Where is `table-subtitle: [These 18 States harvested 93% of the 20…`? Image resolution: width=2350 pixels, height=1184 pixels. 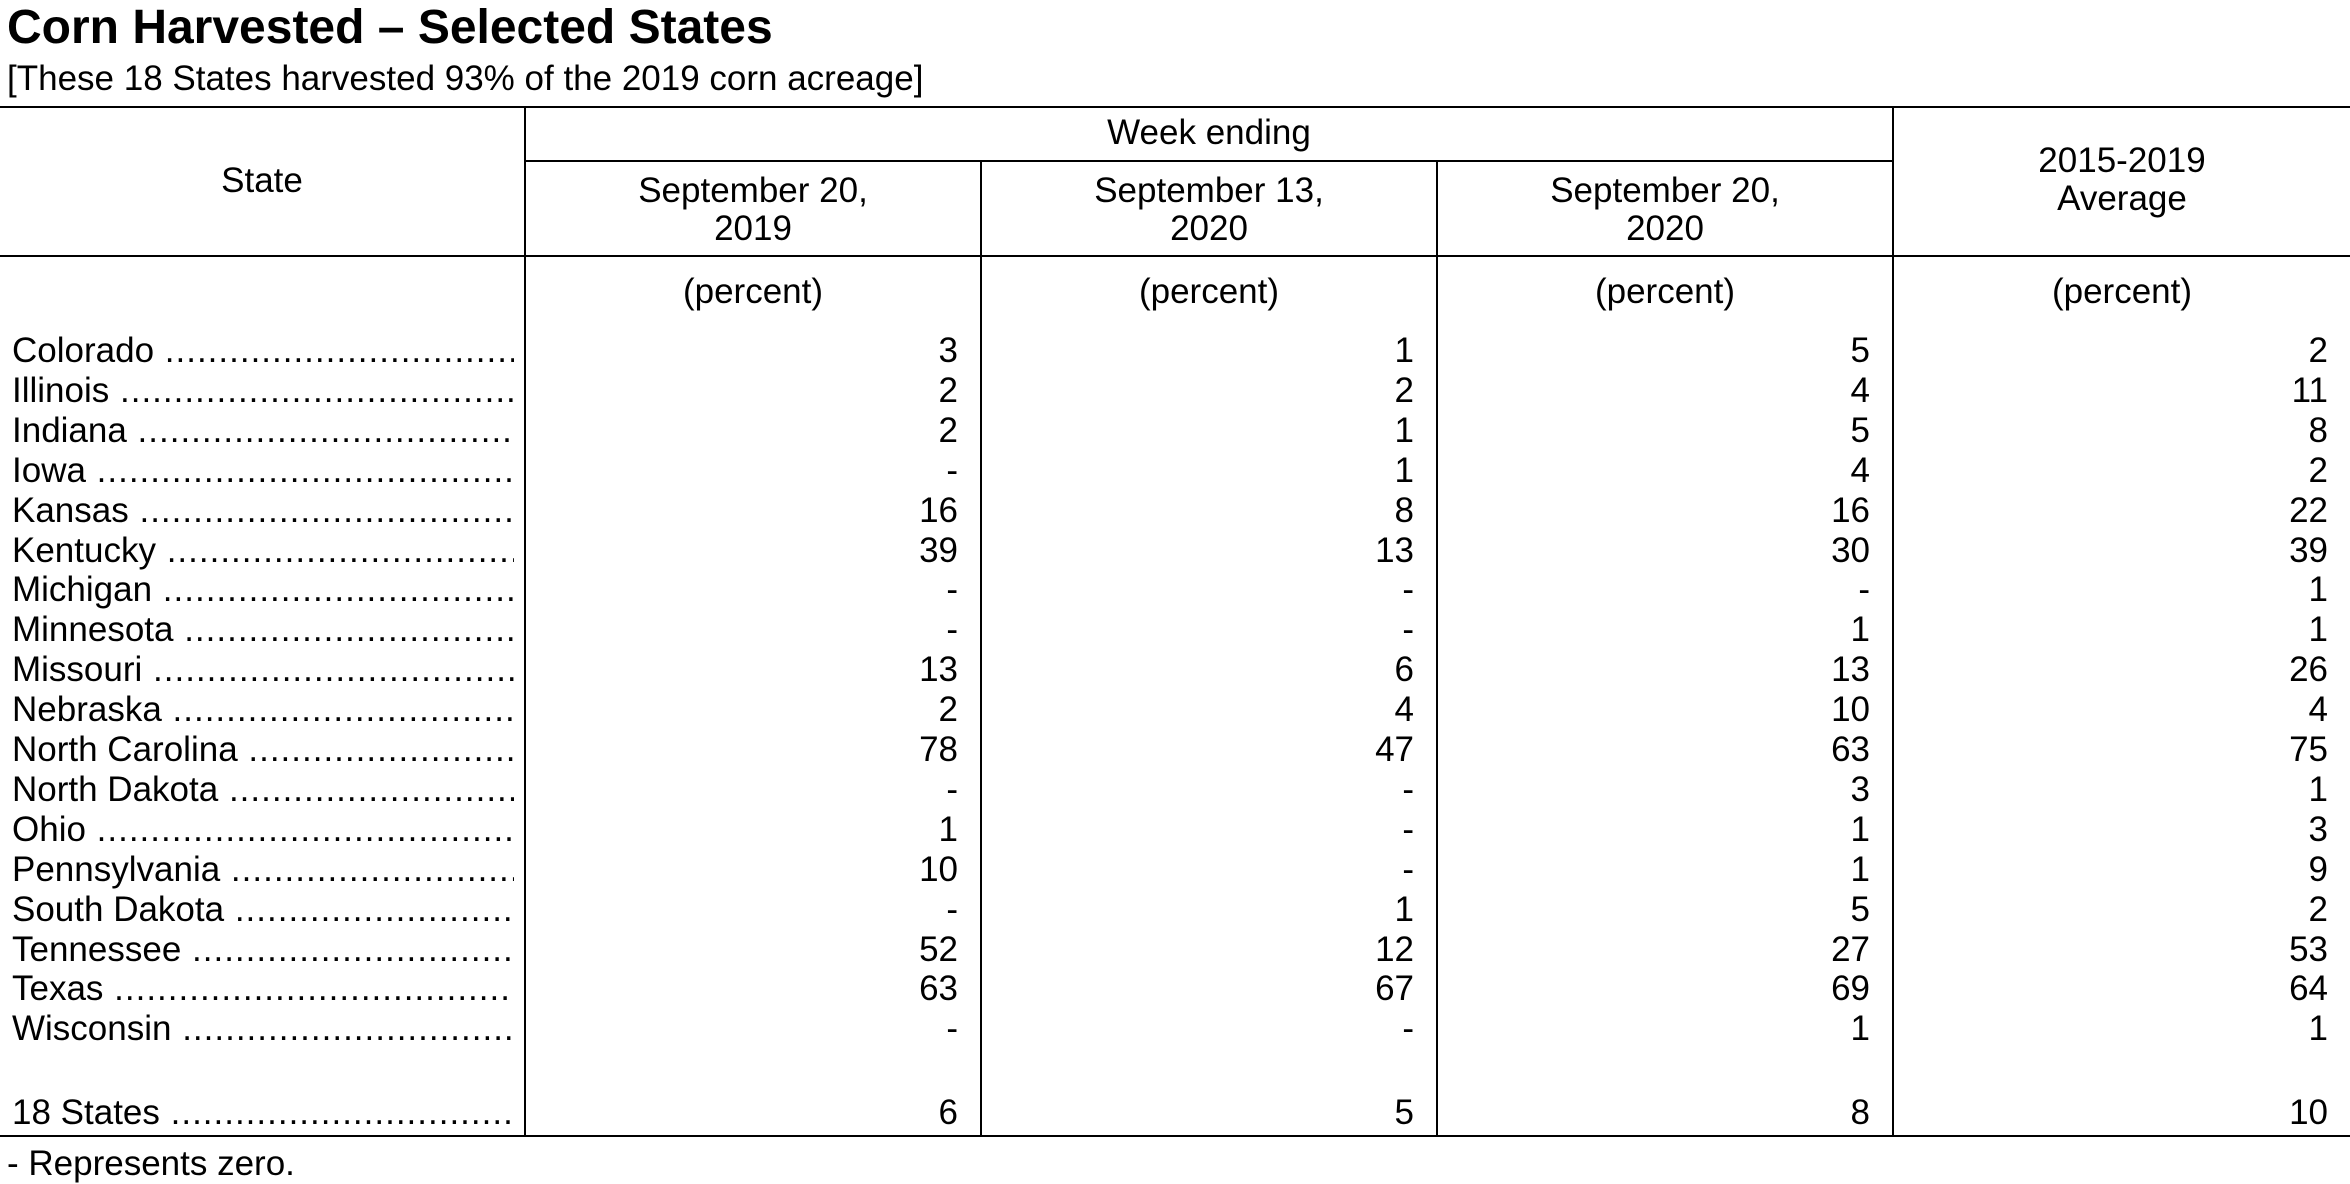
table-subtitle: [These 18 States harvested 93% of the 20… is located at coordinates (465, 78).